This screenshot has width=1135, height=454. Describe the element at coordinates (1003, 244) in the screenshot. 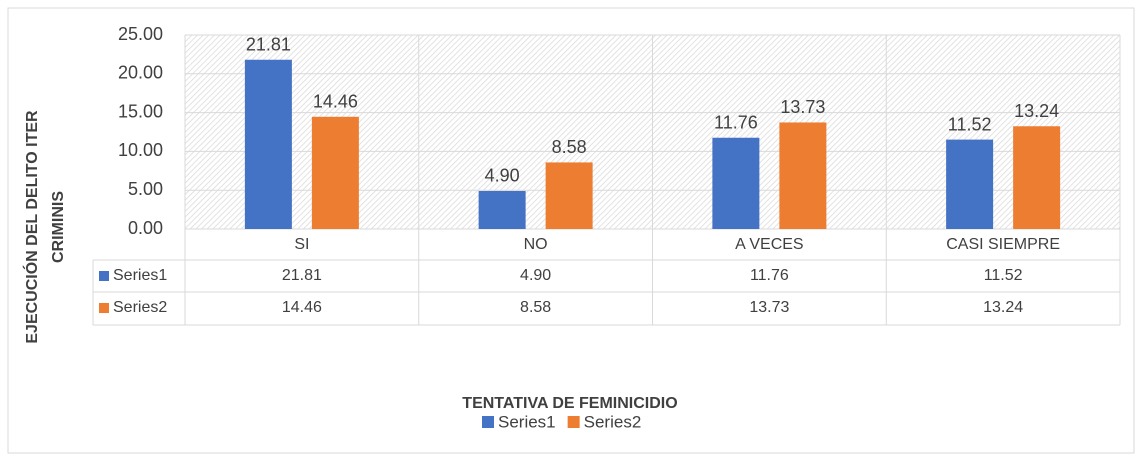

I see `x-tick-label: CASI SIEMPRE` at that location.